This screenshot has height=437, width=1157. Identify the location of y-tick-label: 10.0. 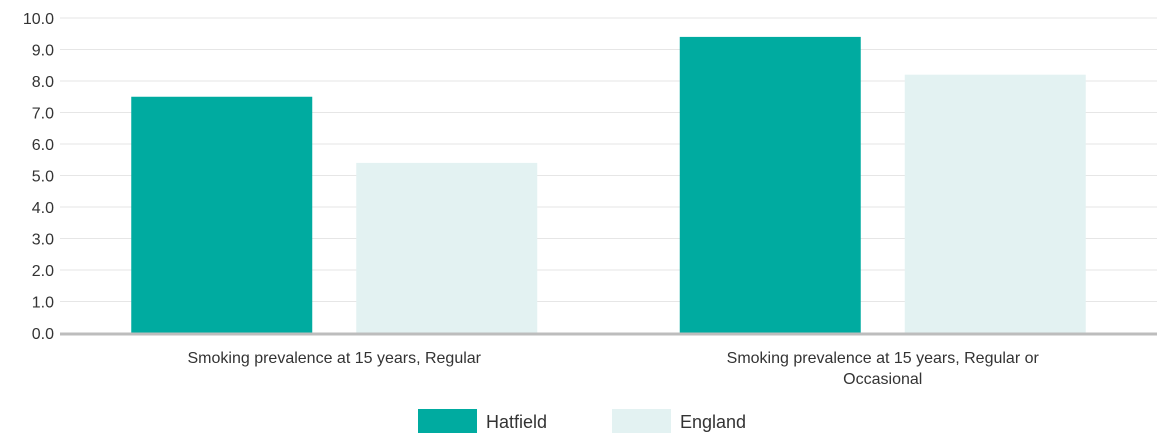
(38, 19).